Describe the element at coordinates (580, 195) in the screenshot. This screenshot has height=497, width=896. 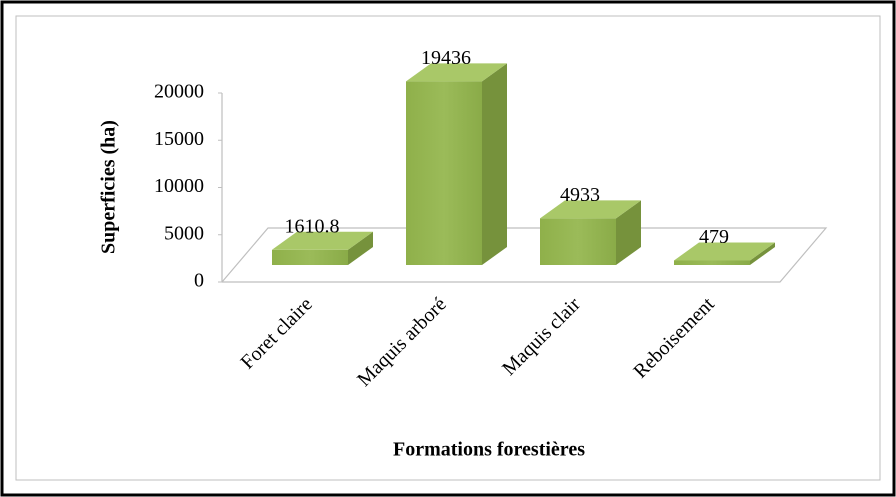
I see `data-label: 4933` at that location.